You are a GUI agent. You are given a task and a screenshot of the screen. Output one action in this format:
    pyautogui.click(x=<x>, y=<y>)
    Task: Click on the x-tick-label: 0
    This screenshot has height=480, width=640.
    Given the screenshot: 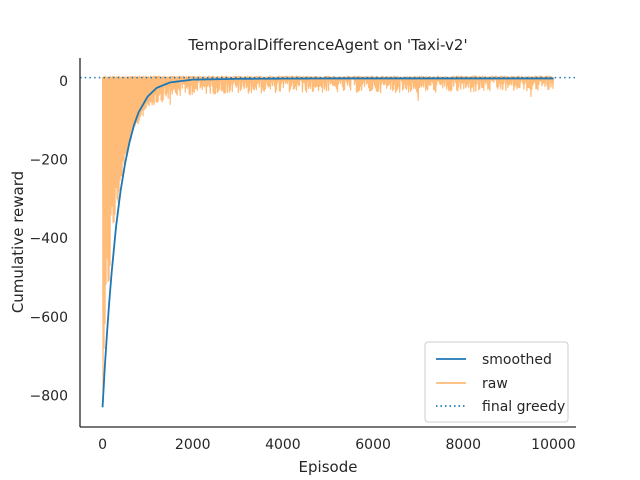 What is the action you would take?
    pyautogui.click(x=102, y=445)
    